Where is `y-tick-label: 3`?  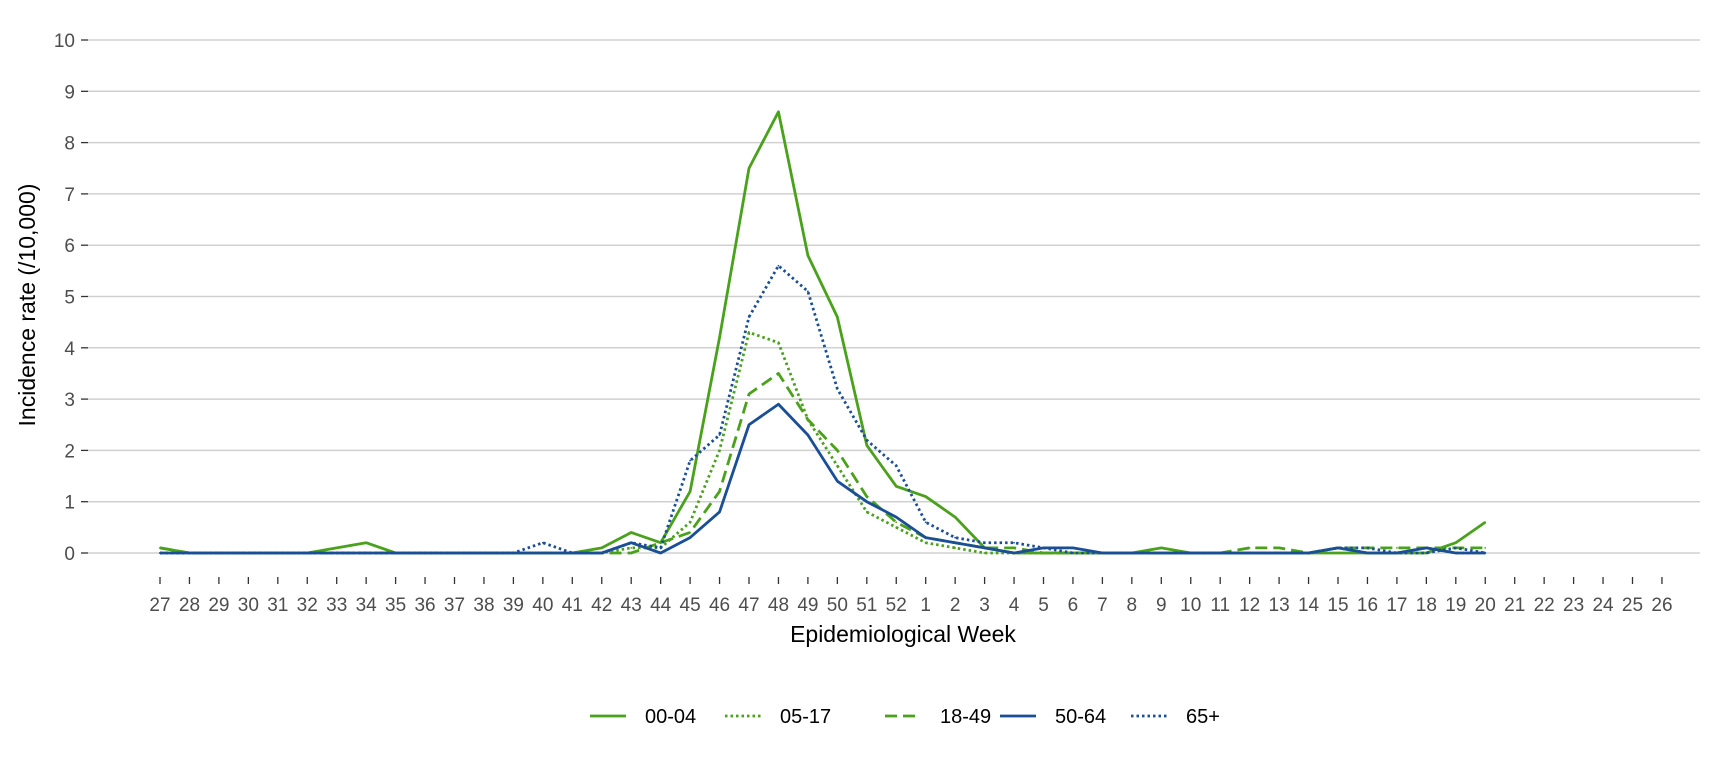
y-tick-label: 3 is located at coordinates (69, 400).